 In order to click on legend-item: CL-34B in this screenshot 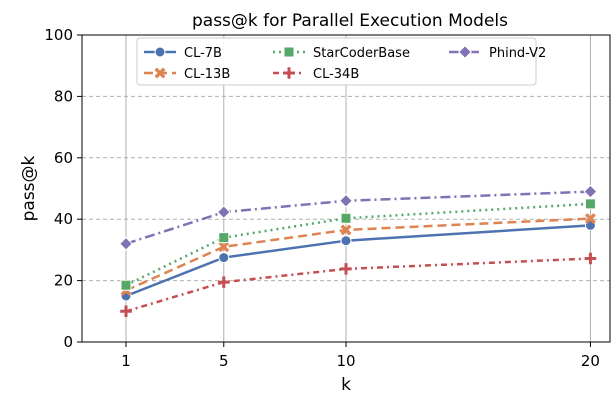, I will do `click(316, 74)`.